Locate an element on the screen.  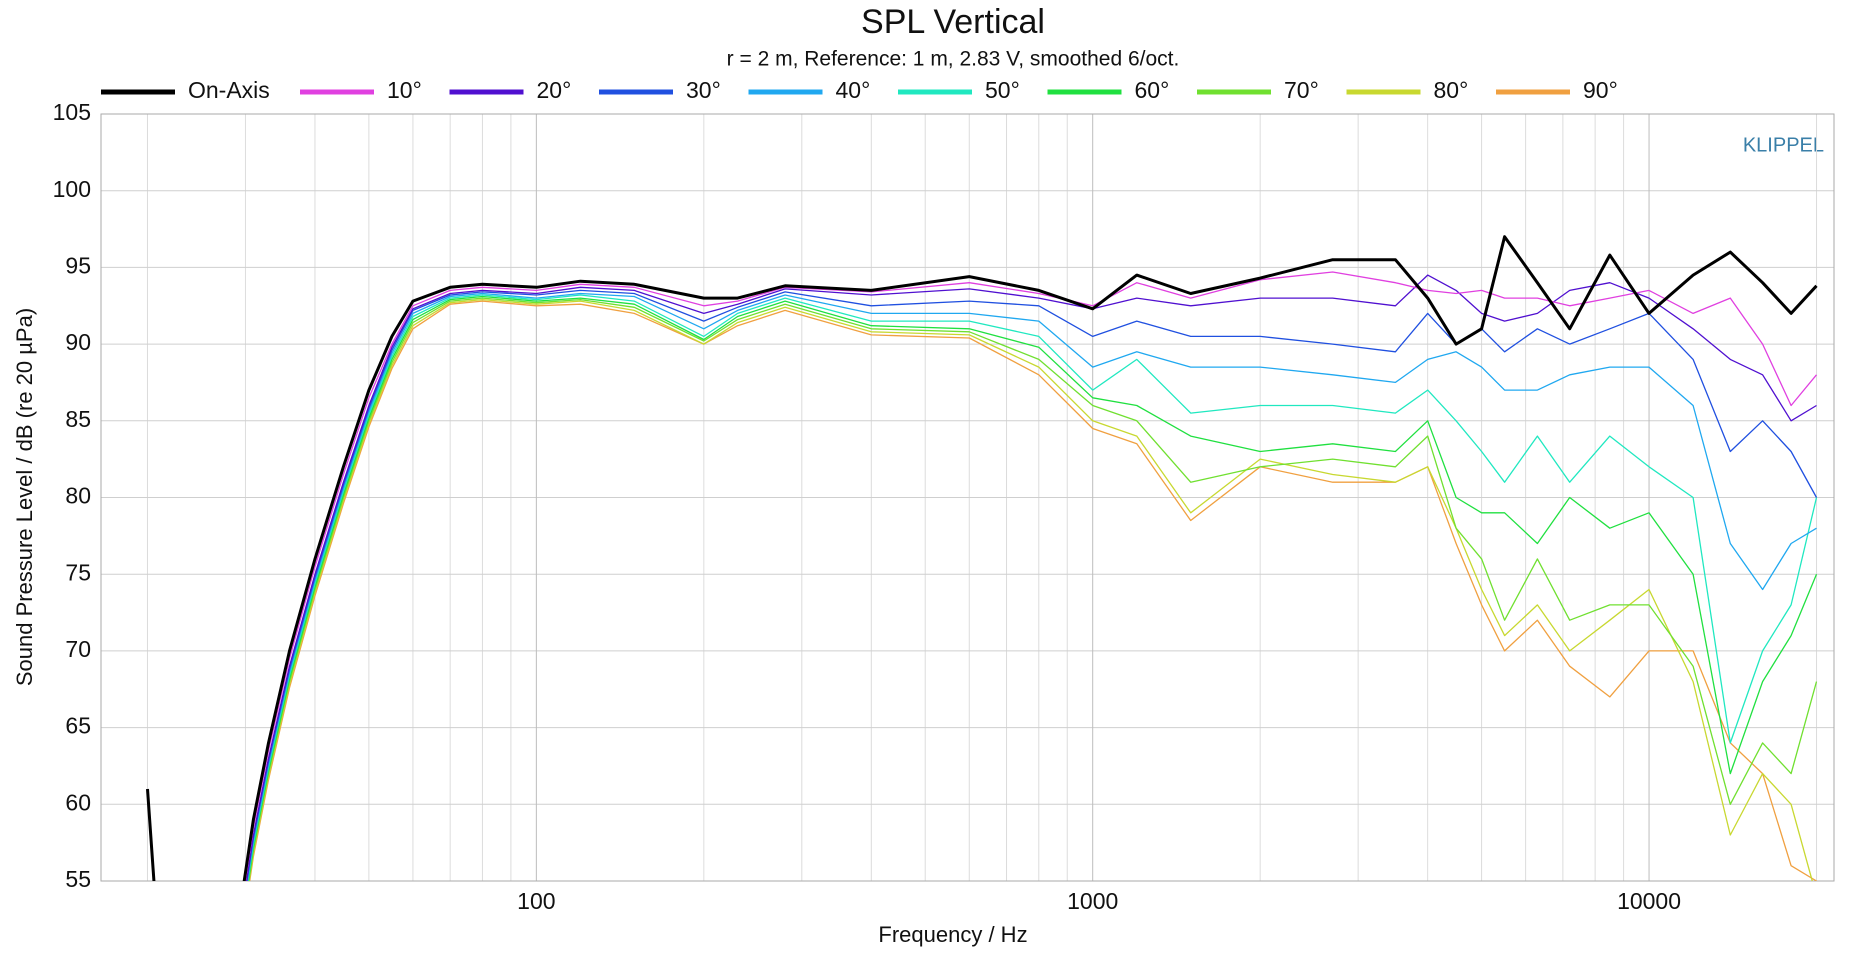
y-tick-label: 65 is located at coordinates (78, 726).